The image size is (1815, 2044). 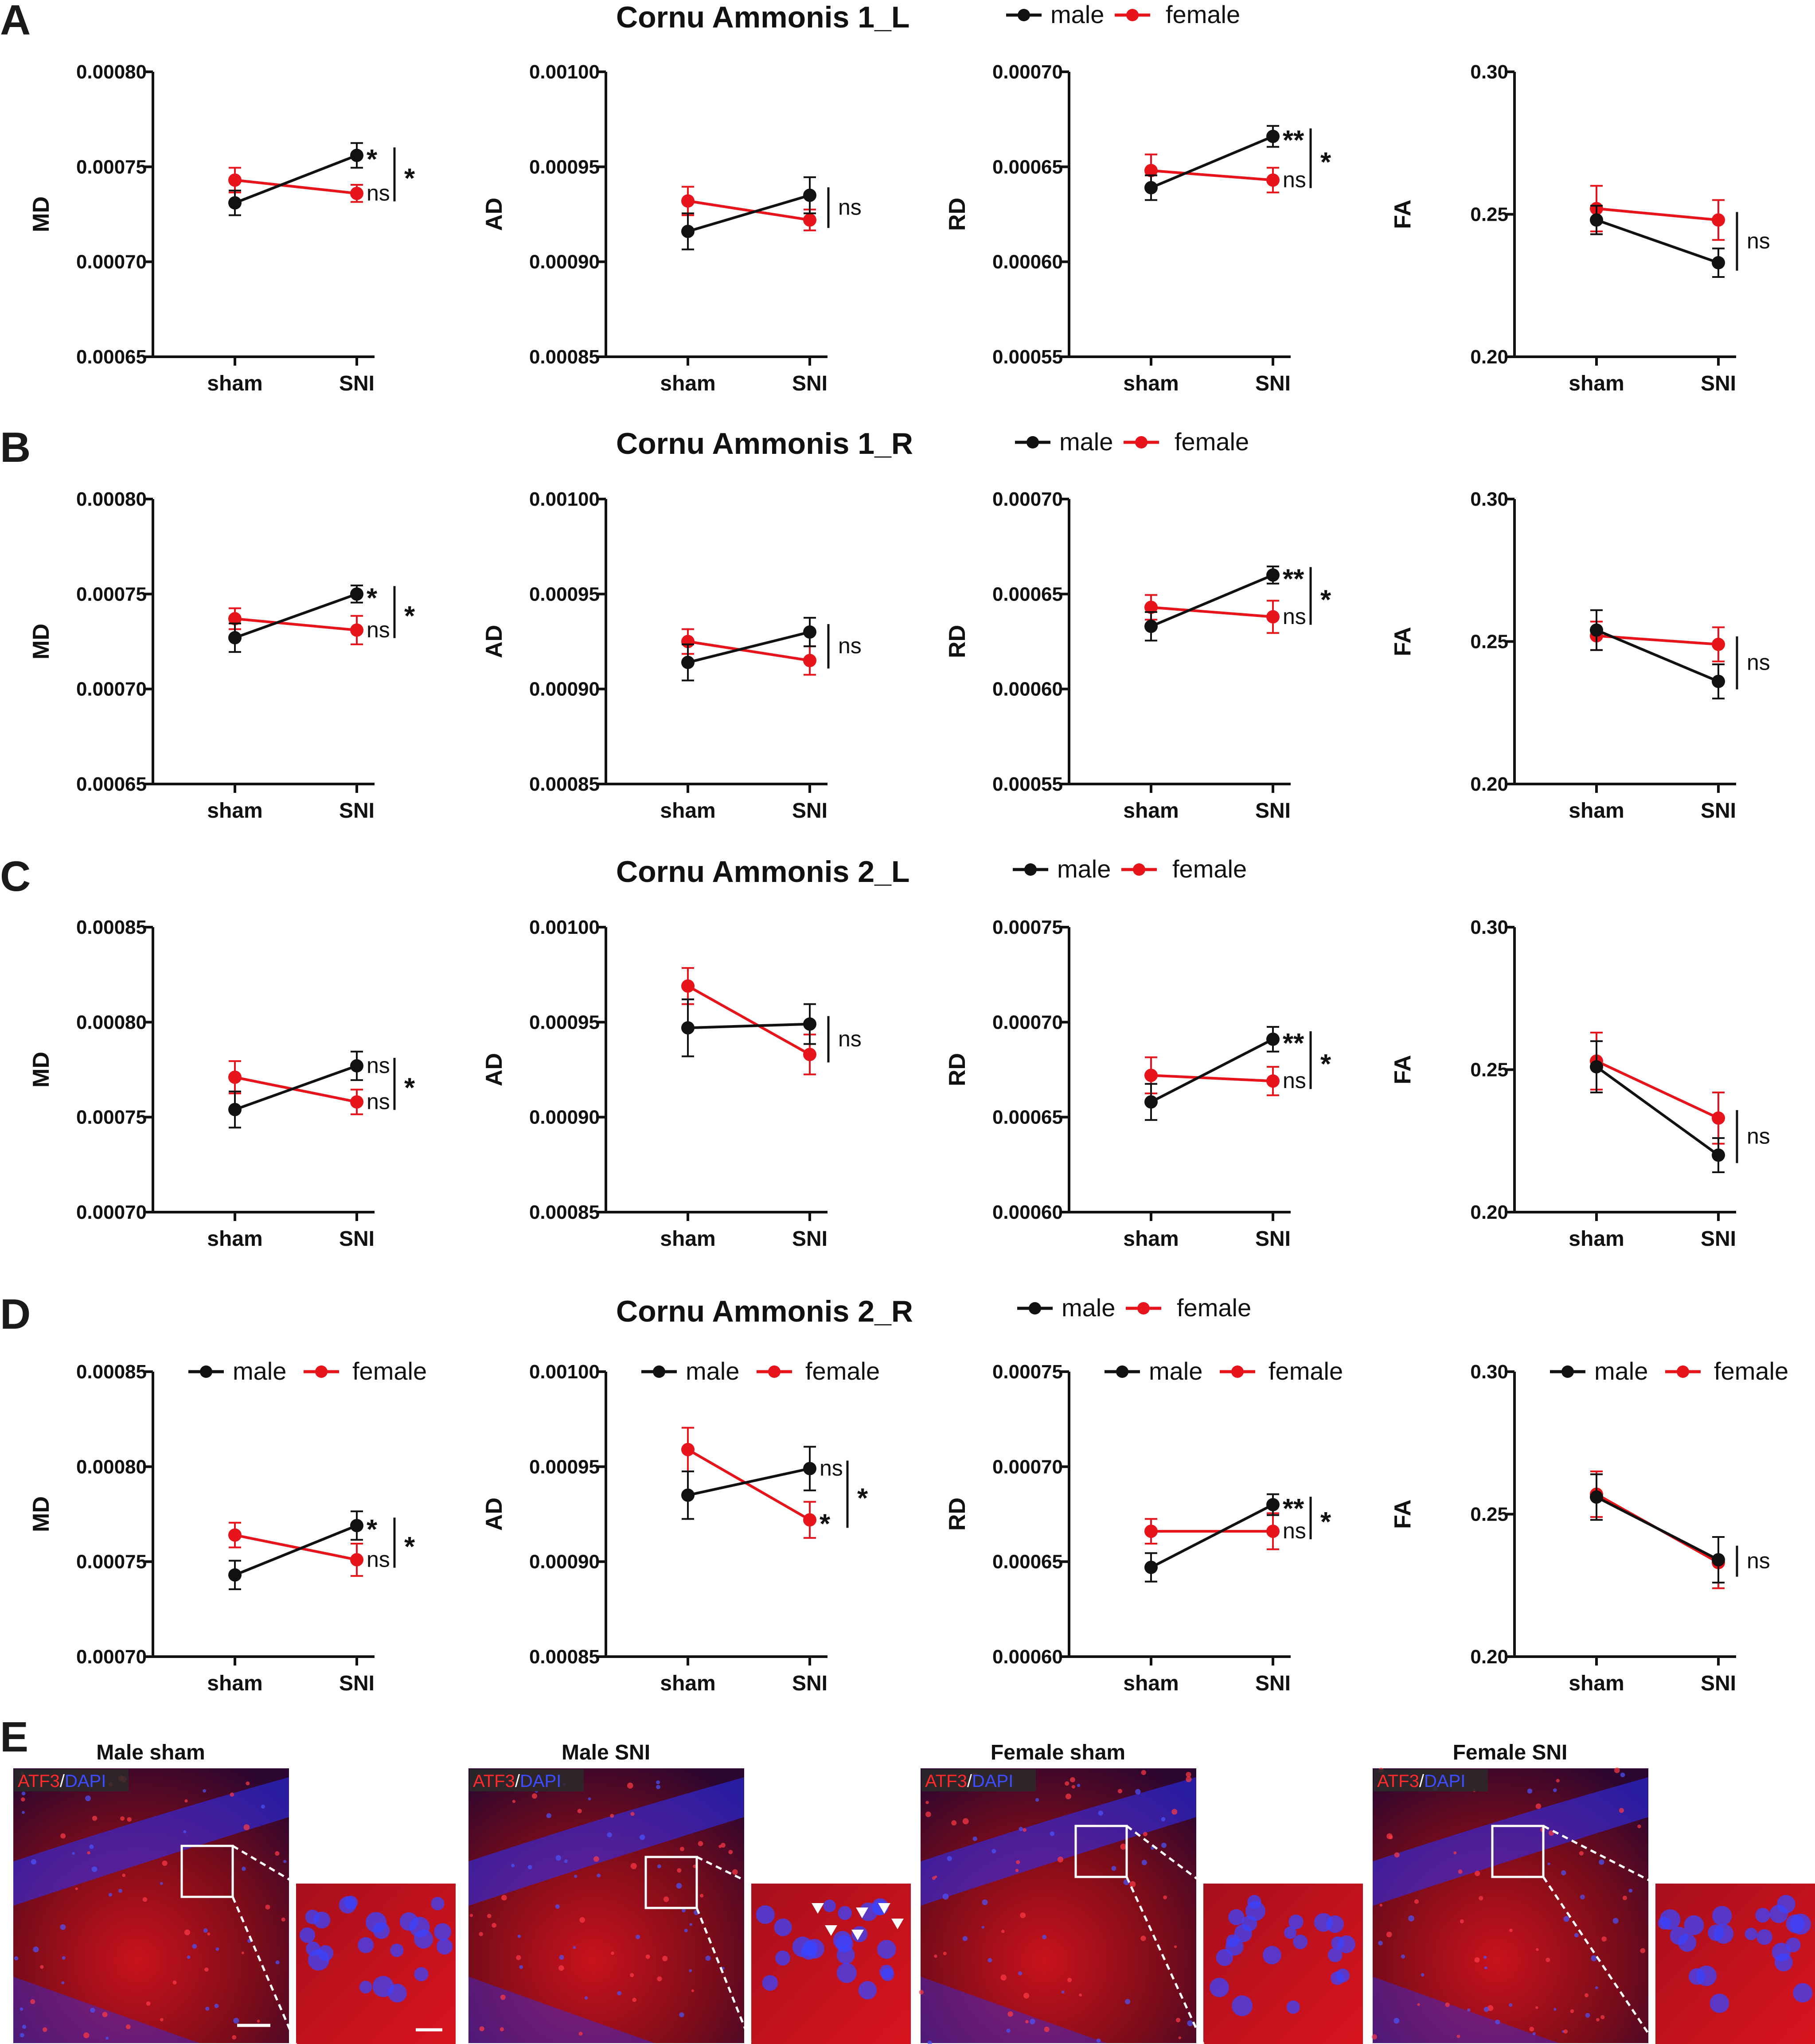 I want to click on y-tick-label: 0.00100, so click(x=564, y=1372).